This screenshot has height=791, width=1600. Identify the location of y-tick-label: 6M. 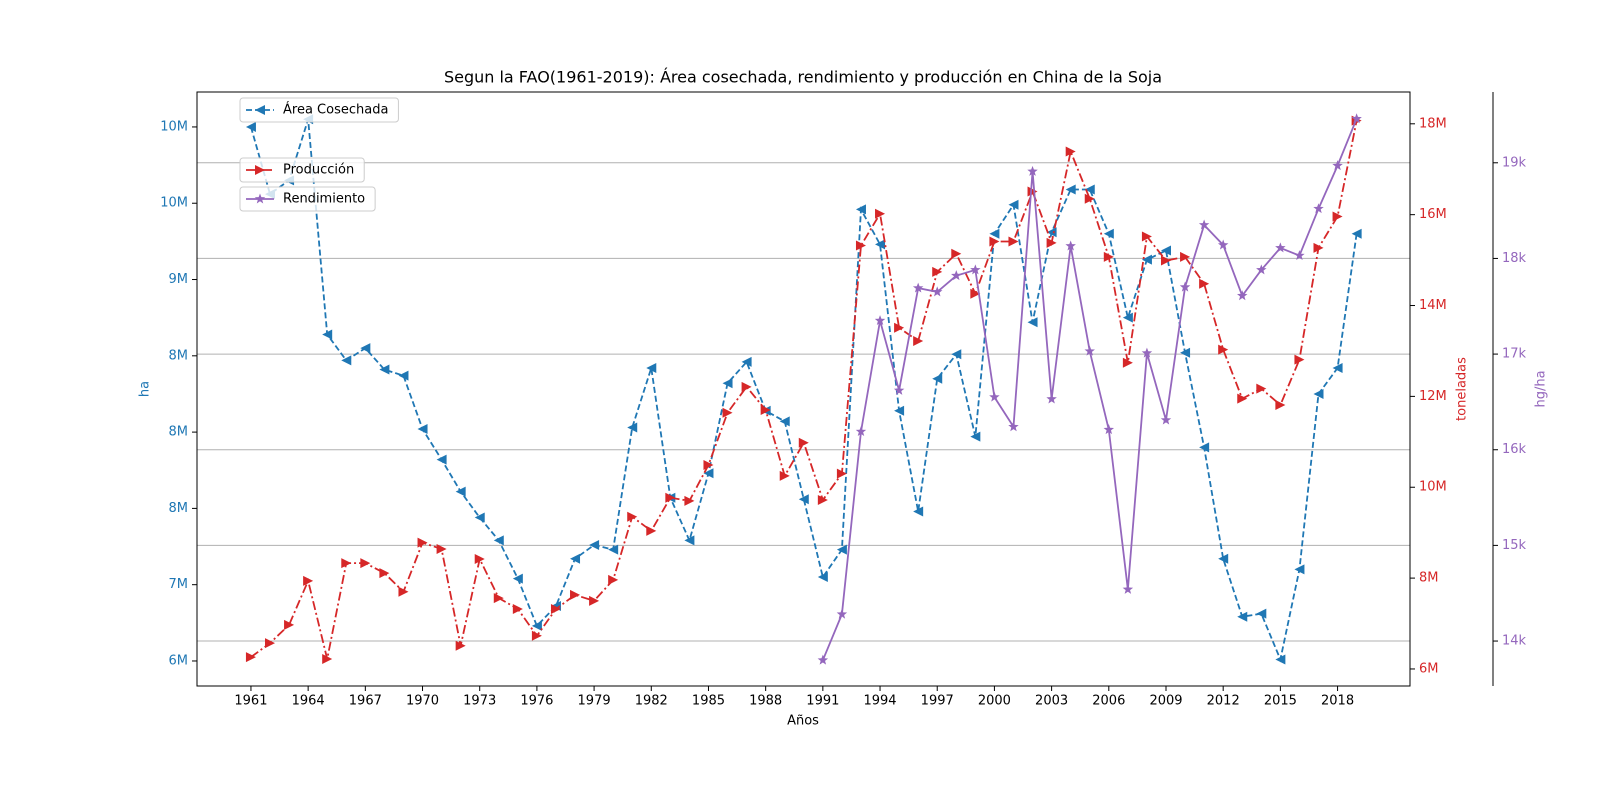
(179, 660).